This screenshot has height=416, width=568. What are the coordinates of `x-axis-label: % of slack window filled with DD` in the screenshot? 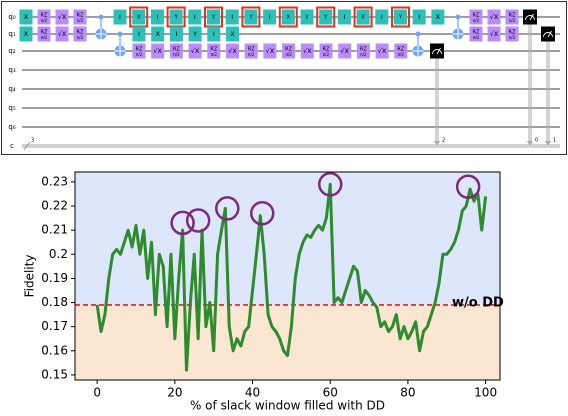 It's located at (287, 406).